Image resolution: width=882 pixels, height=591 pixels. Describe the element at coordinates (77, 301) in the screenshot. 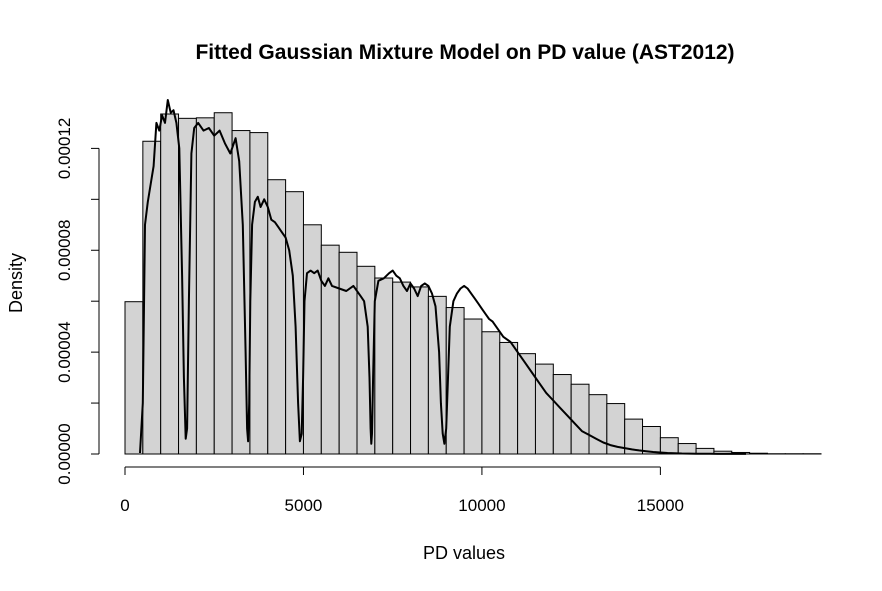

I see `y-axis: 0.00000 0.00004 0.00008 0.00012` at that location.